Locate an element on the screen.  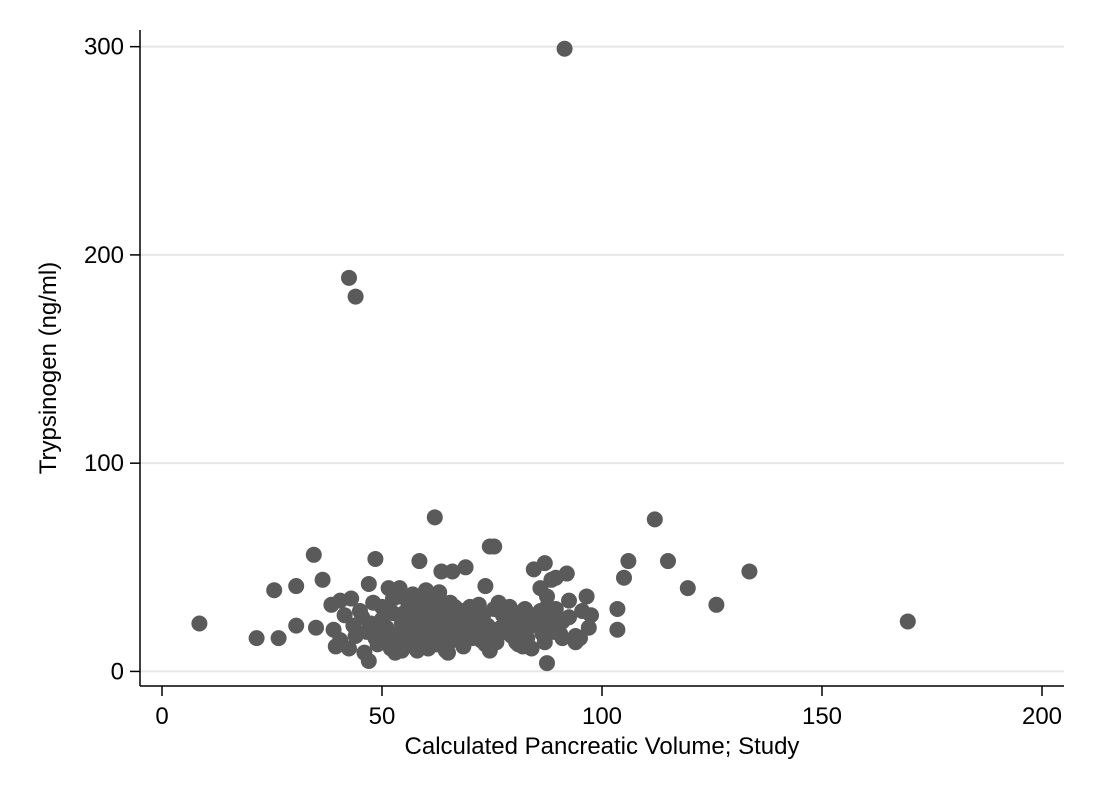
x-axis-title: Calculated Pancreatic Volume; Study is located at coordinates (602, 746).